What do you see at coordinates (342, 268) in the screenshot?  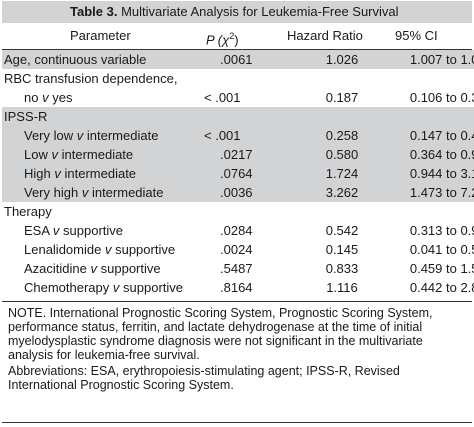 I see `cell-hazard-ratio: 0.833` at bounding box center [342, 268].